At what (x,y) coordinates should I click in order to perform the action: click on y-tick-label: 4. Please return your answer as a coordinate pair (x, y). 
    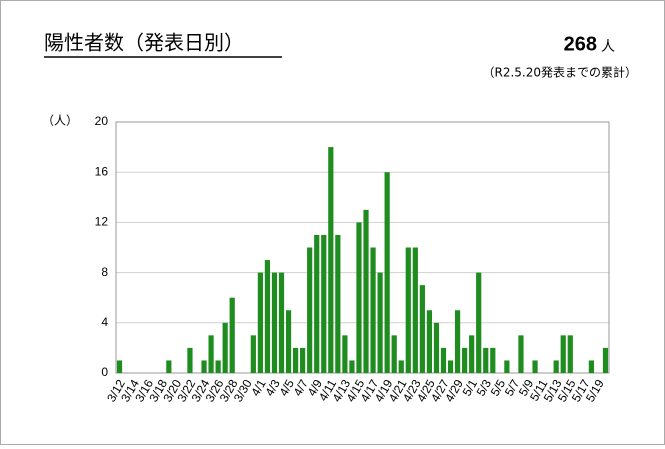
    Looking at the image, I should click on (104, 322).